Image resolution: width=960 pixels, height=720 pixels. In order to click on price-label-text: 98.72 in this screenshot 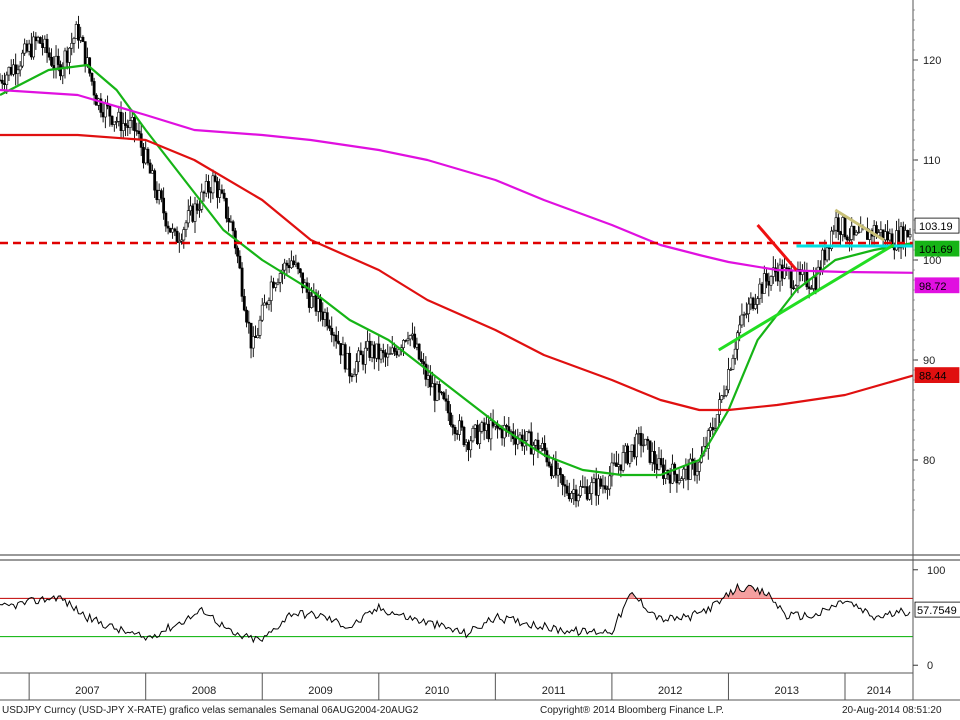, I will do `click(933, 287)`.